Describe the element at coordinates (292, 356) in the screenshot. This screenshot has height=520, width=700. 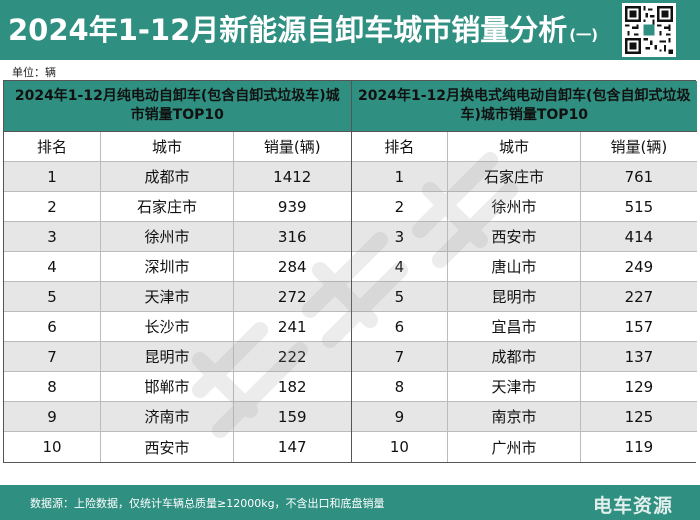
I see `sales-cell: 222` at that location.